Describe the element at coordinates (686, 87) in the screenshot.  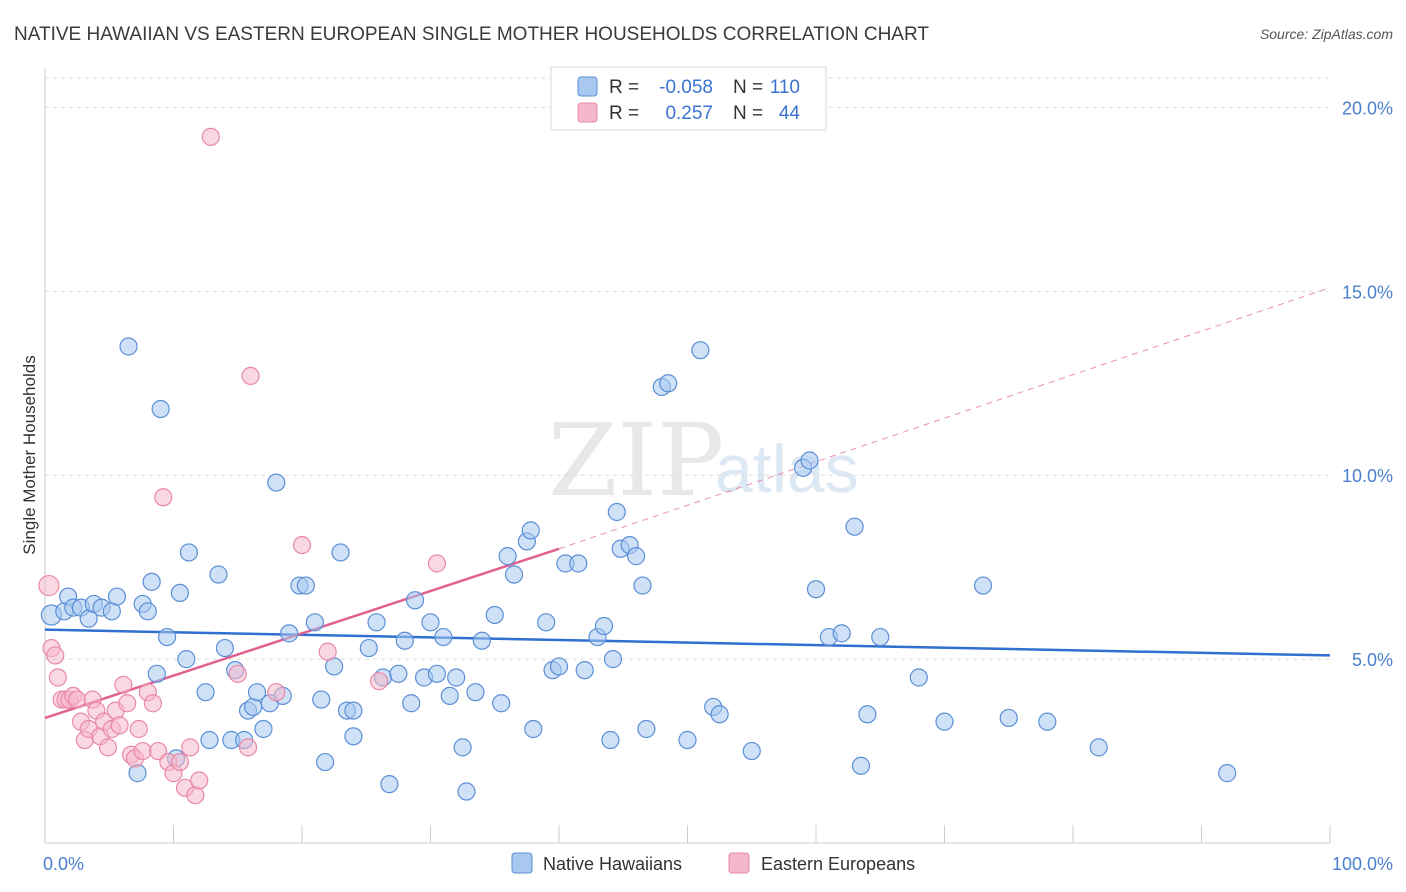
I see `legend-r-value-1: -0.058` at that location.